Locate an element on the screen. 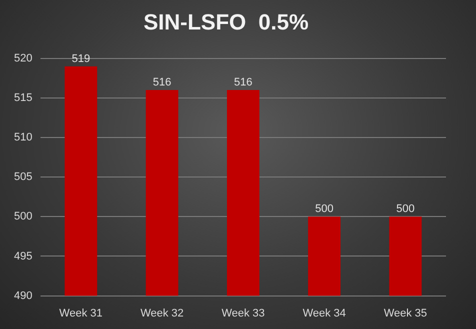 The image size is (476, 329). data-label: 519 is located at coordinates (81, 58).